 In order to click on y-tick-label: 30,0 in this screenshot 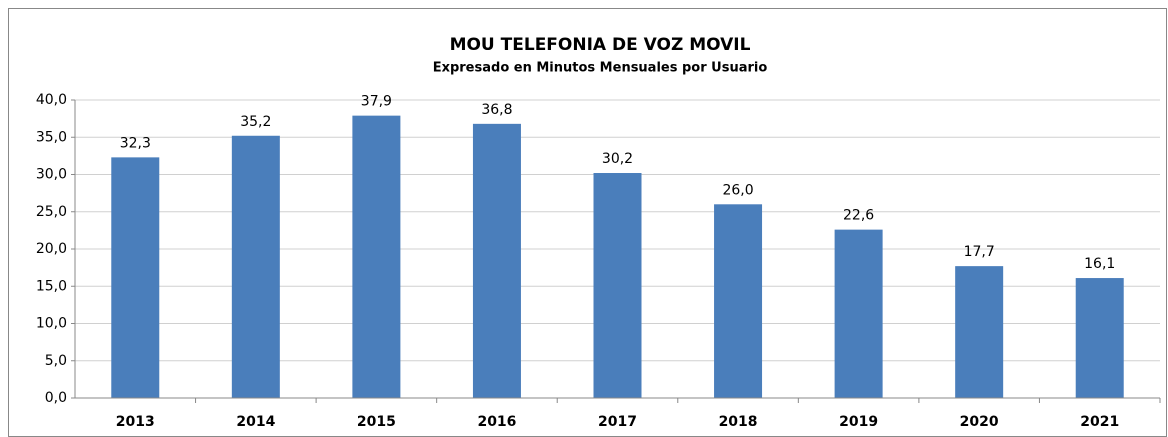, I will do `click(51, 175)`.